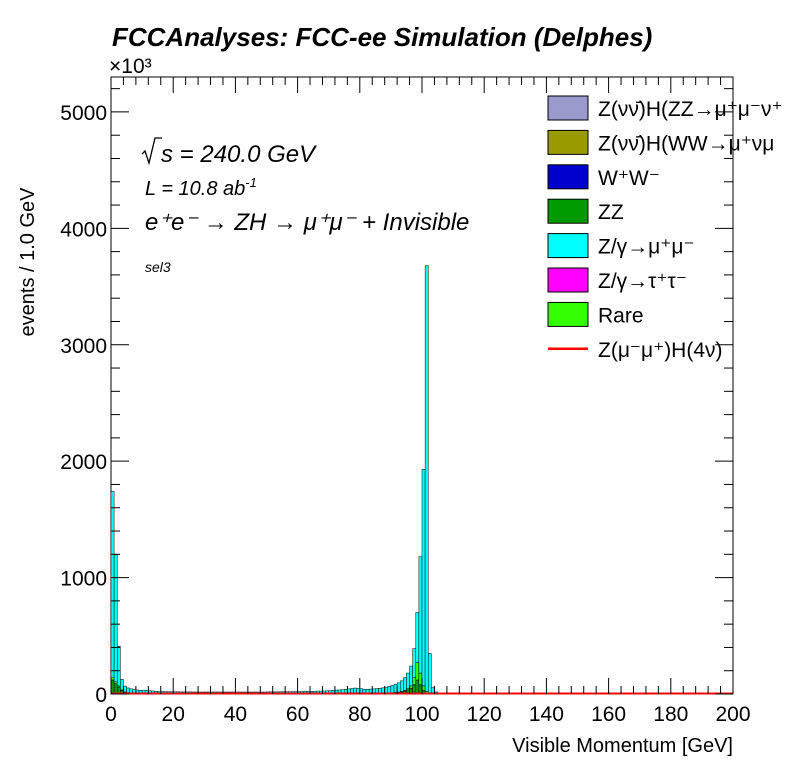 The height and width of the screenshot is (772, 796). Describe the element at coordinates (417, 637) in the screenshot. I see `bar-z--98` at that location.